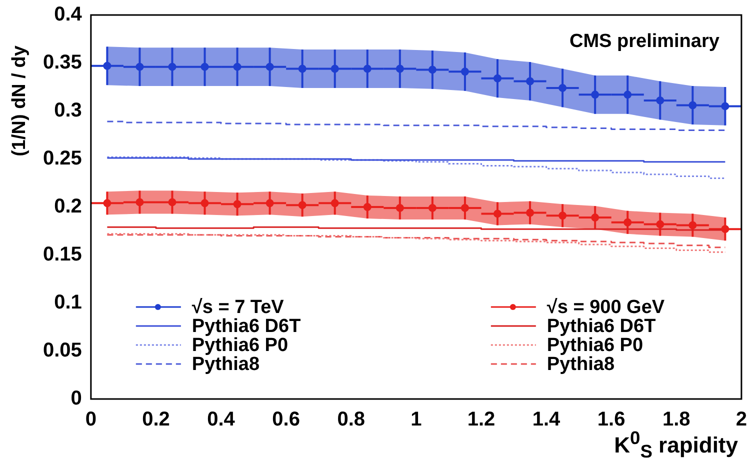  I want to click on y-tick-label: 0.25, so click(62, 159).